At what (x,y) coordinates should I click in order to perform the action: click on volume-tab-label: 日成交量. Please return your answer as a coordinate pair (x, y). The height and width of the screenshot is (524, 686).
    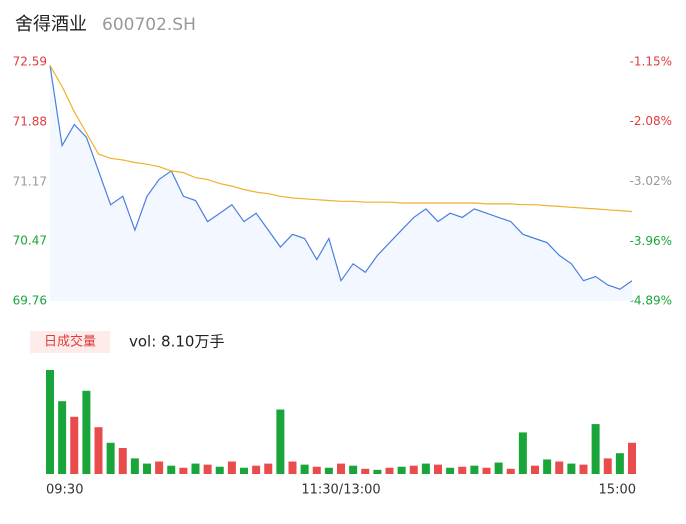
    Looking at the image, I should click on (70, 342).